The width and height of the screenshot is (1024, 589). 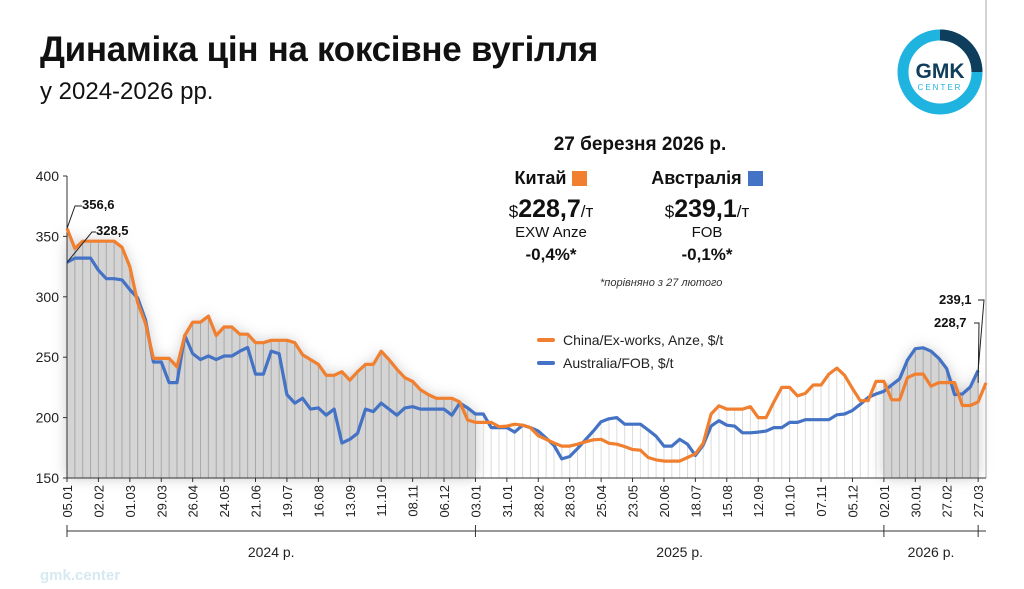 I want to click on x-tick-label: 27.02, so click(x=947, y=501).